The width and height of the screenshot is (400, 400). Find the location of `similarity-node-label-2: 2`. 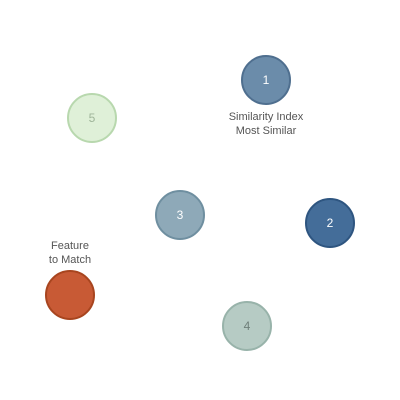

similarity-node-label-2: 2 is located at coordinates (330, 223).